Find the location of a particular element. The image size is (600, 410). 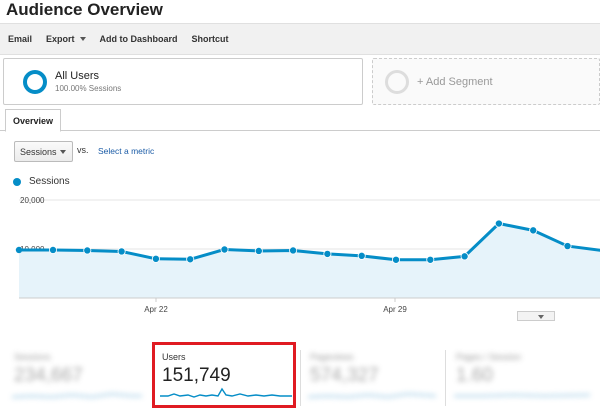

segment-sessions-share: 100.00% Sessions is located at coordinates (88, 88).